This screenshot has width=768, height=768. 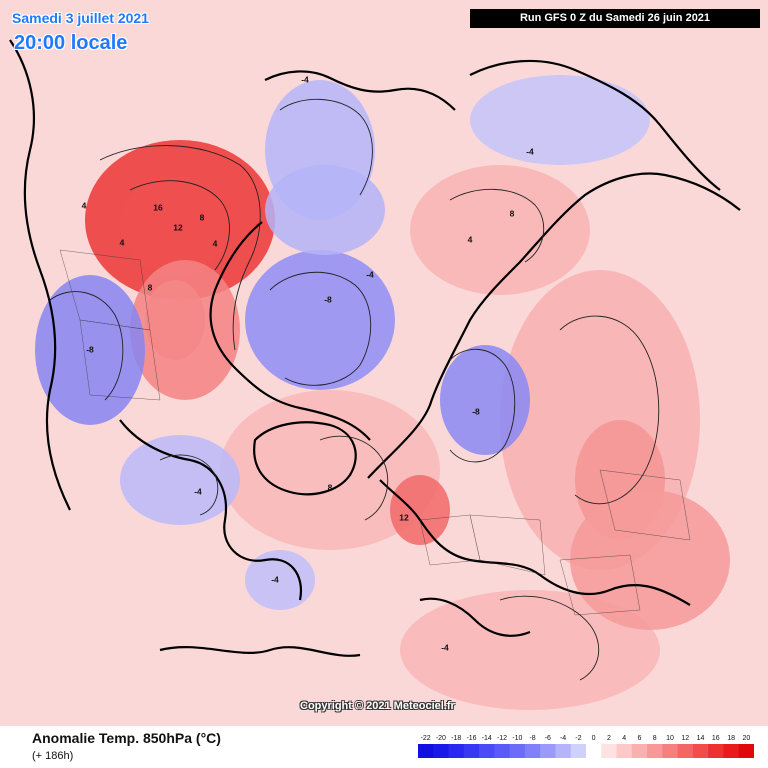 I want to click on legend-tick-label: 4, so click(x=624, y=738).